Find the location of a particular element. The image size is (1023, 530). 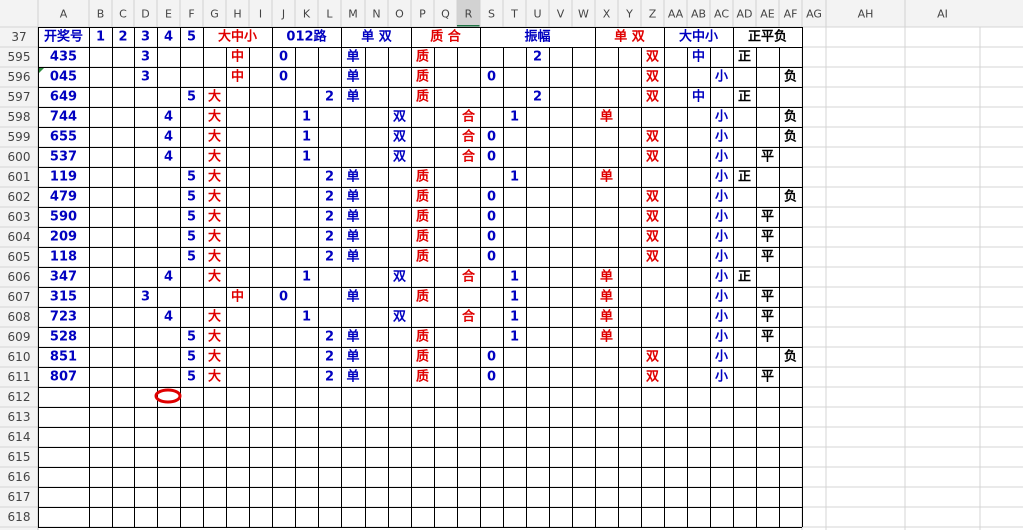

cell-text: 347 is located at coordinates (63, 277).